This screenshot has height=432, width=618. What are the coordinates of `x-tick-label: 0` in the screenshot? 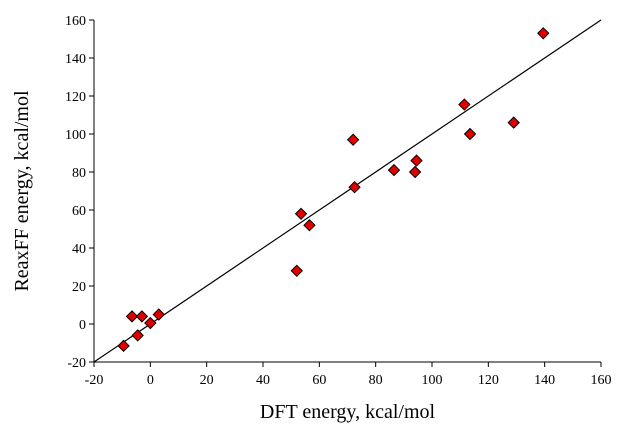 It's located at (150, 380).